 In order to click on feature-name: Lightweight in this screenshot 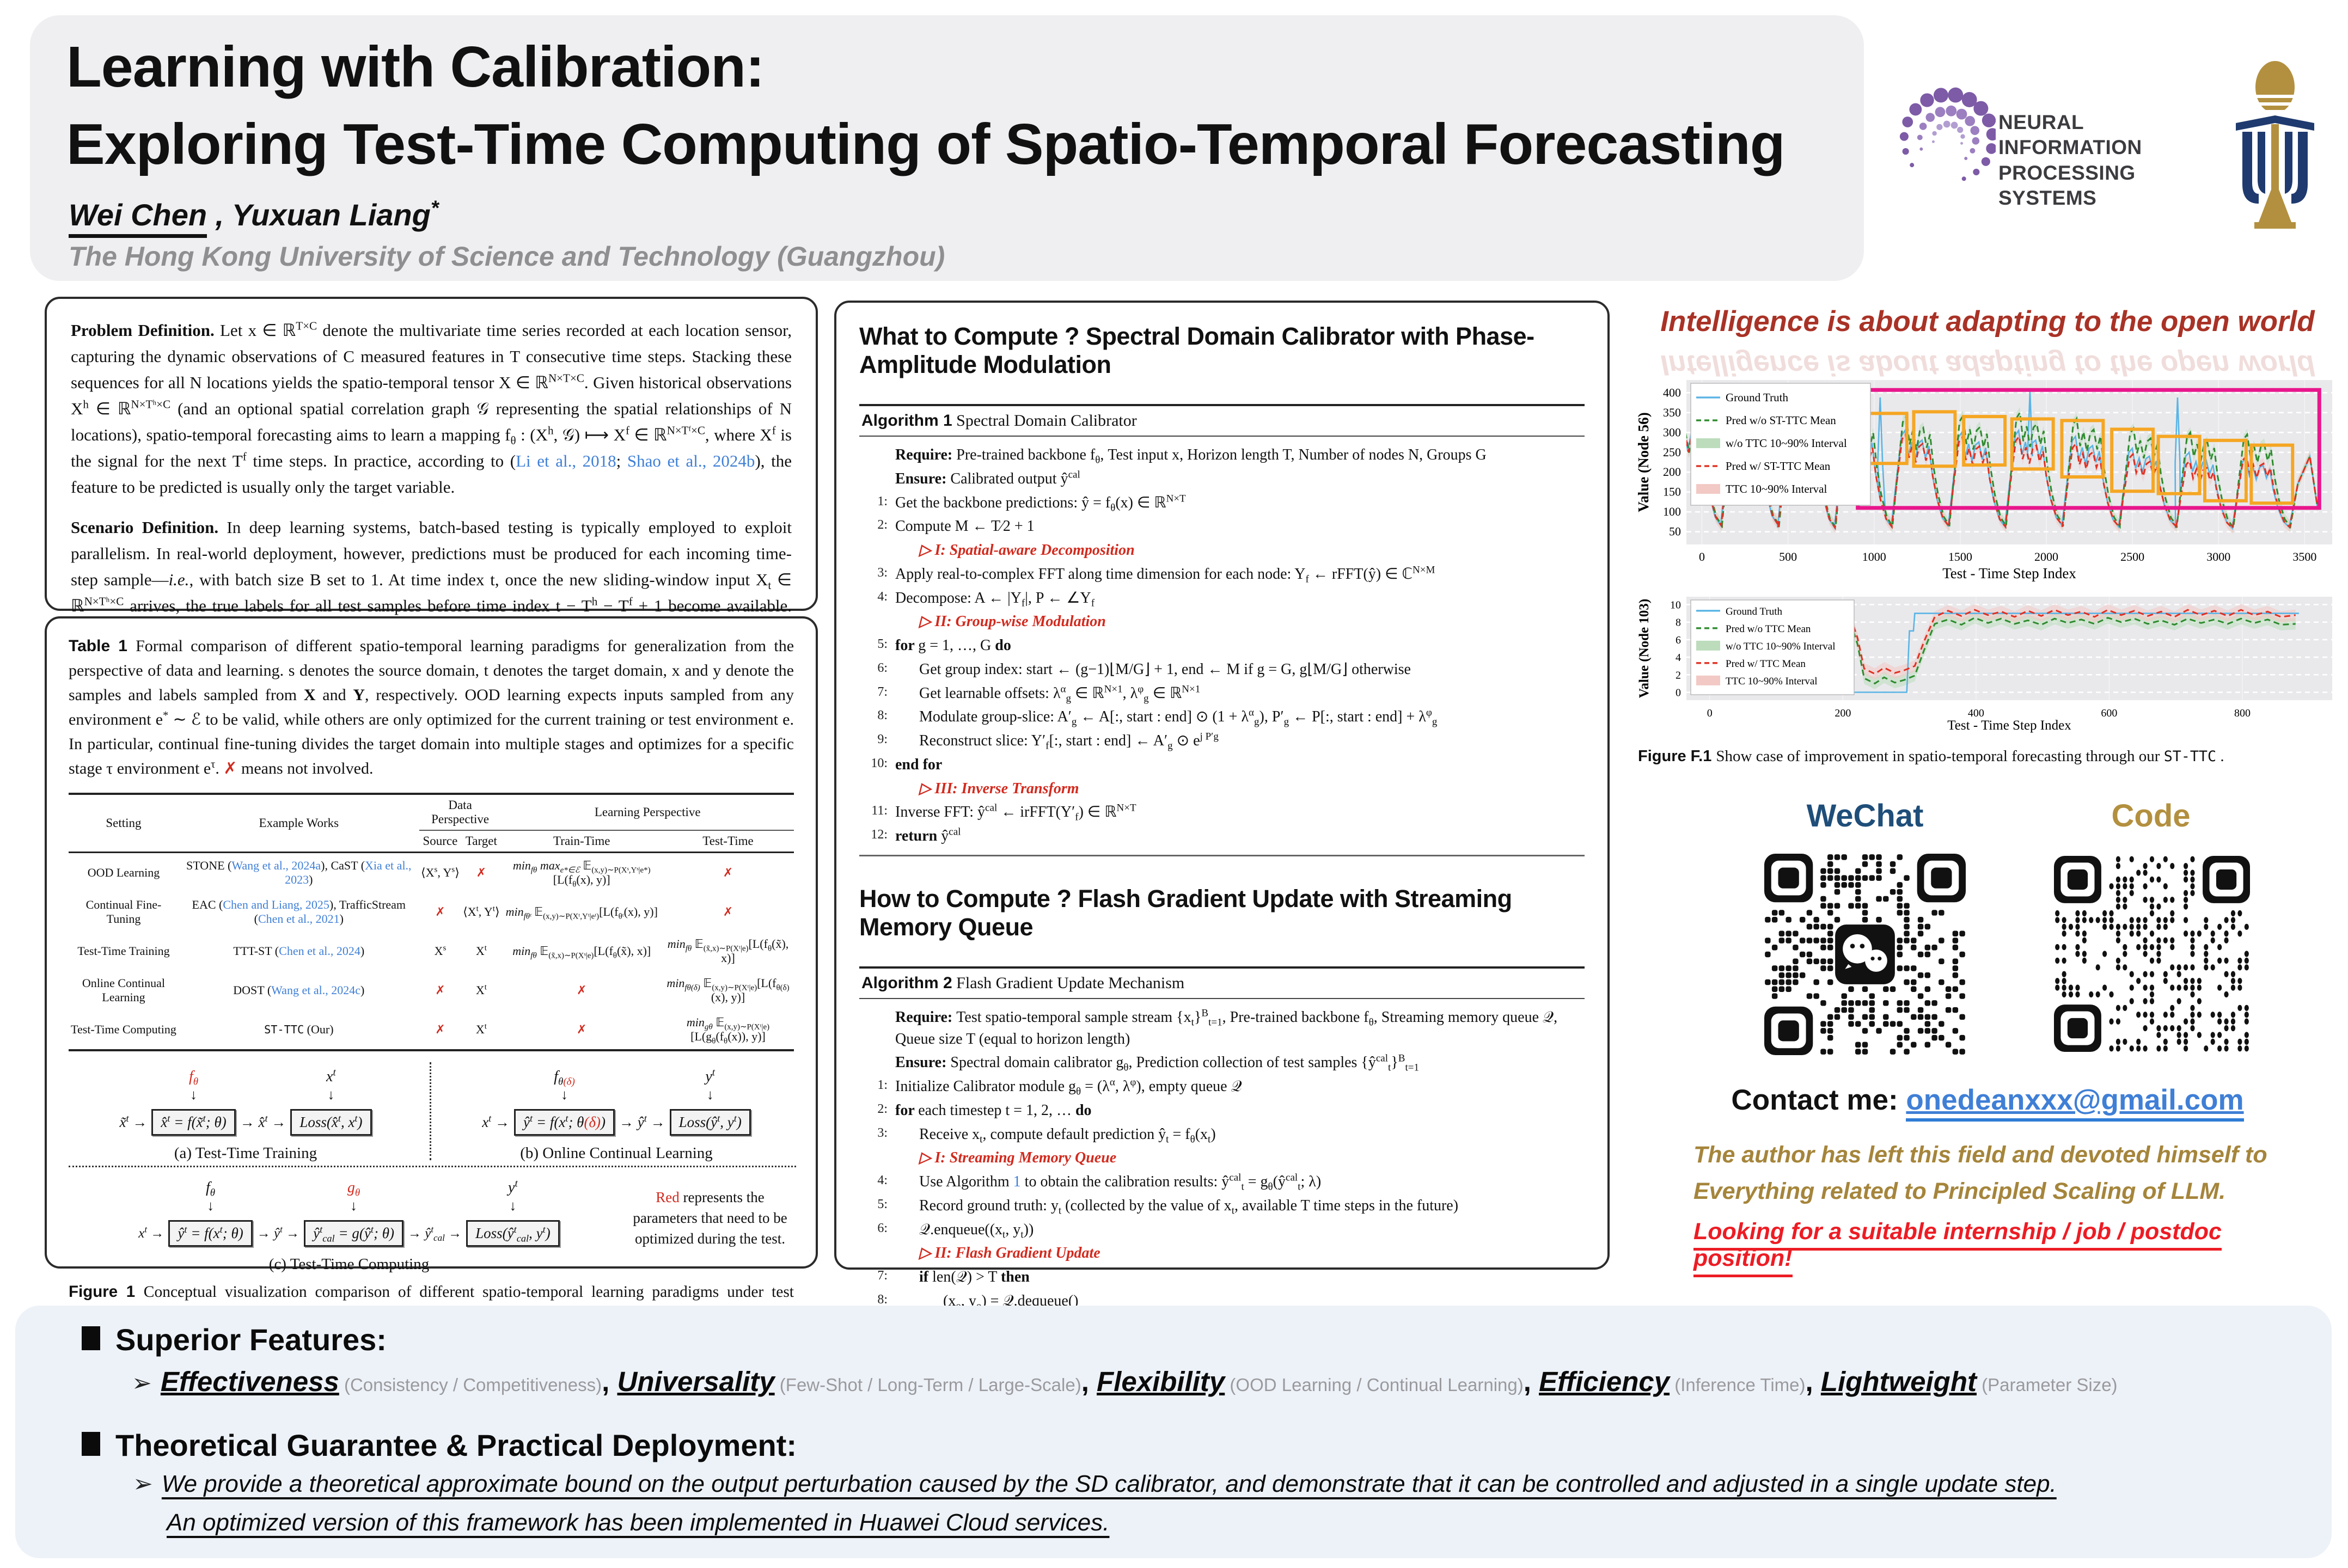, I will do `click(1898, 1381)`.